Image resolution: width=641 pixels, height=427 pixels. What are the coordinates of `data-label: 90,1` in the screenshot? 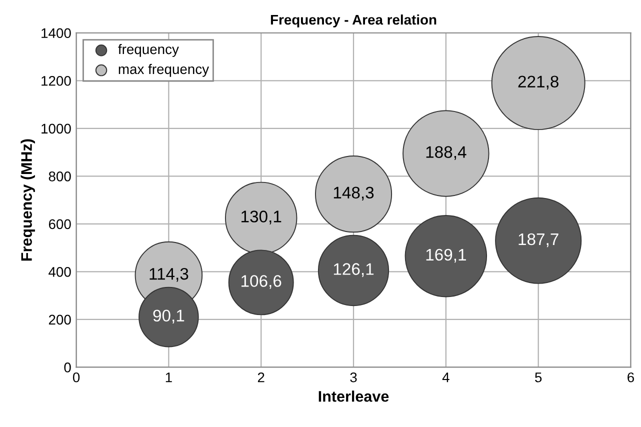 It's located at (168, 317).